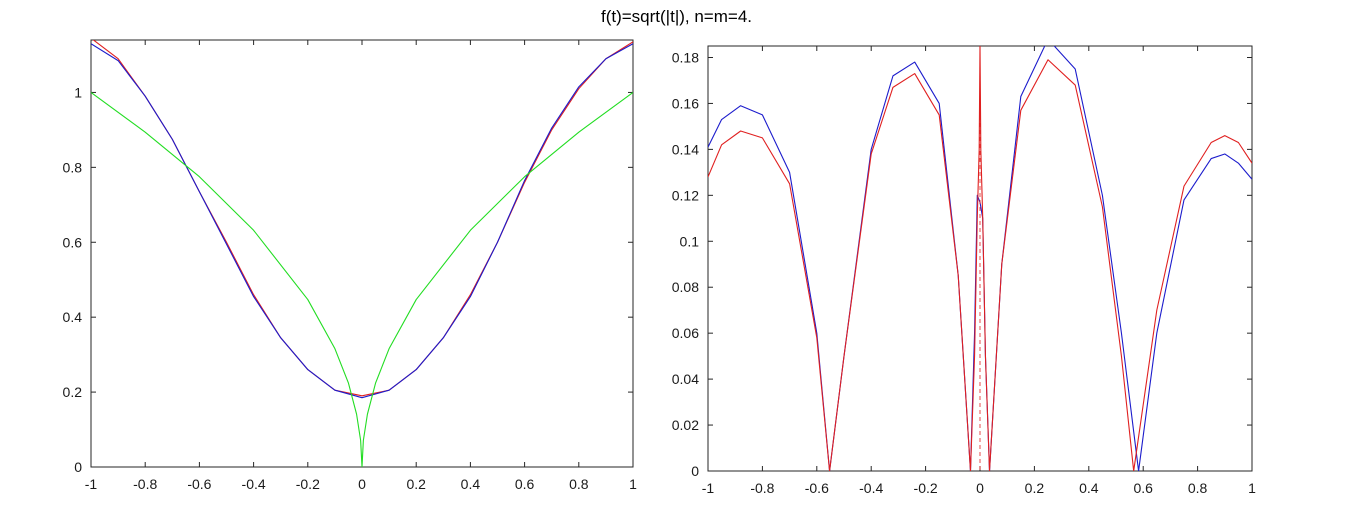  What do you see at coordinates (685, 287) in the screenshot?
I see `y-tick-label: 0.08` at bounding box center [685, 287].